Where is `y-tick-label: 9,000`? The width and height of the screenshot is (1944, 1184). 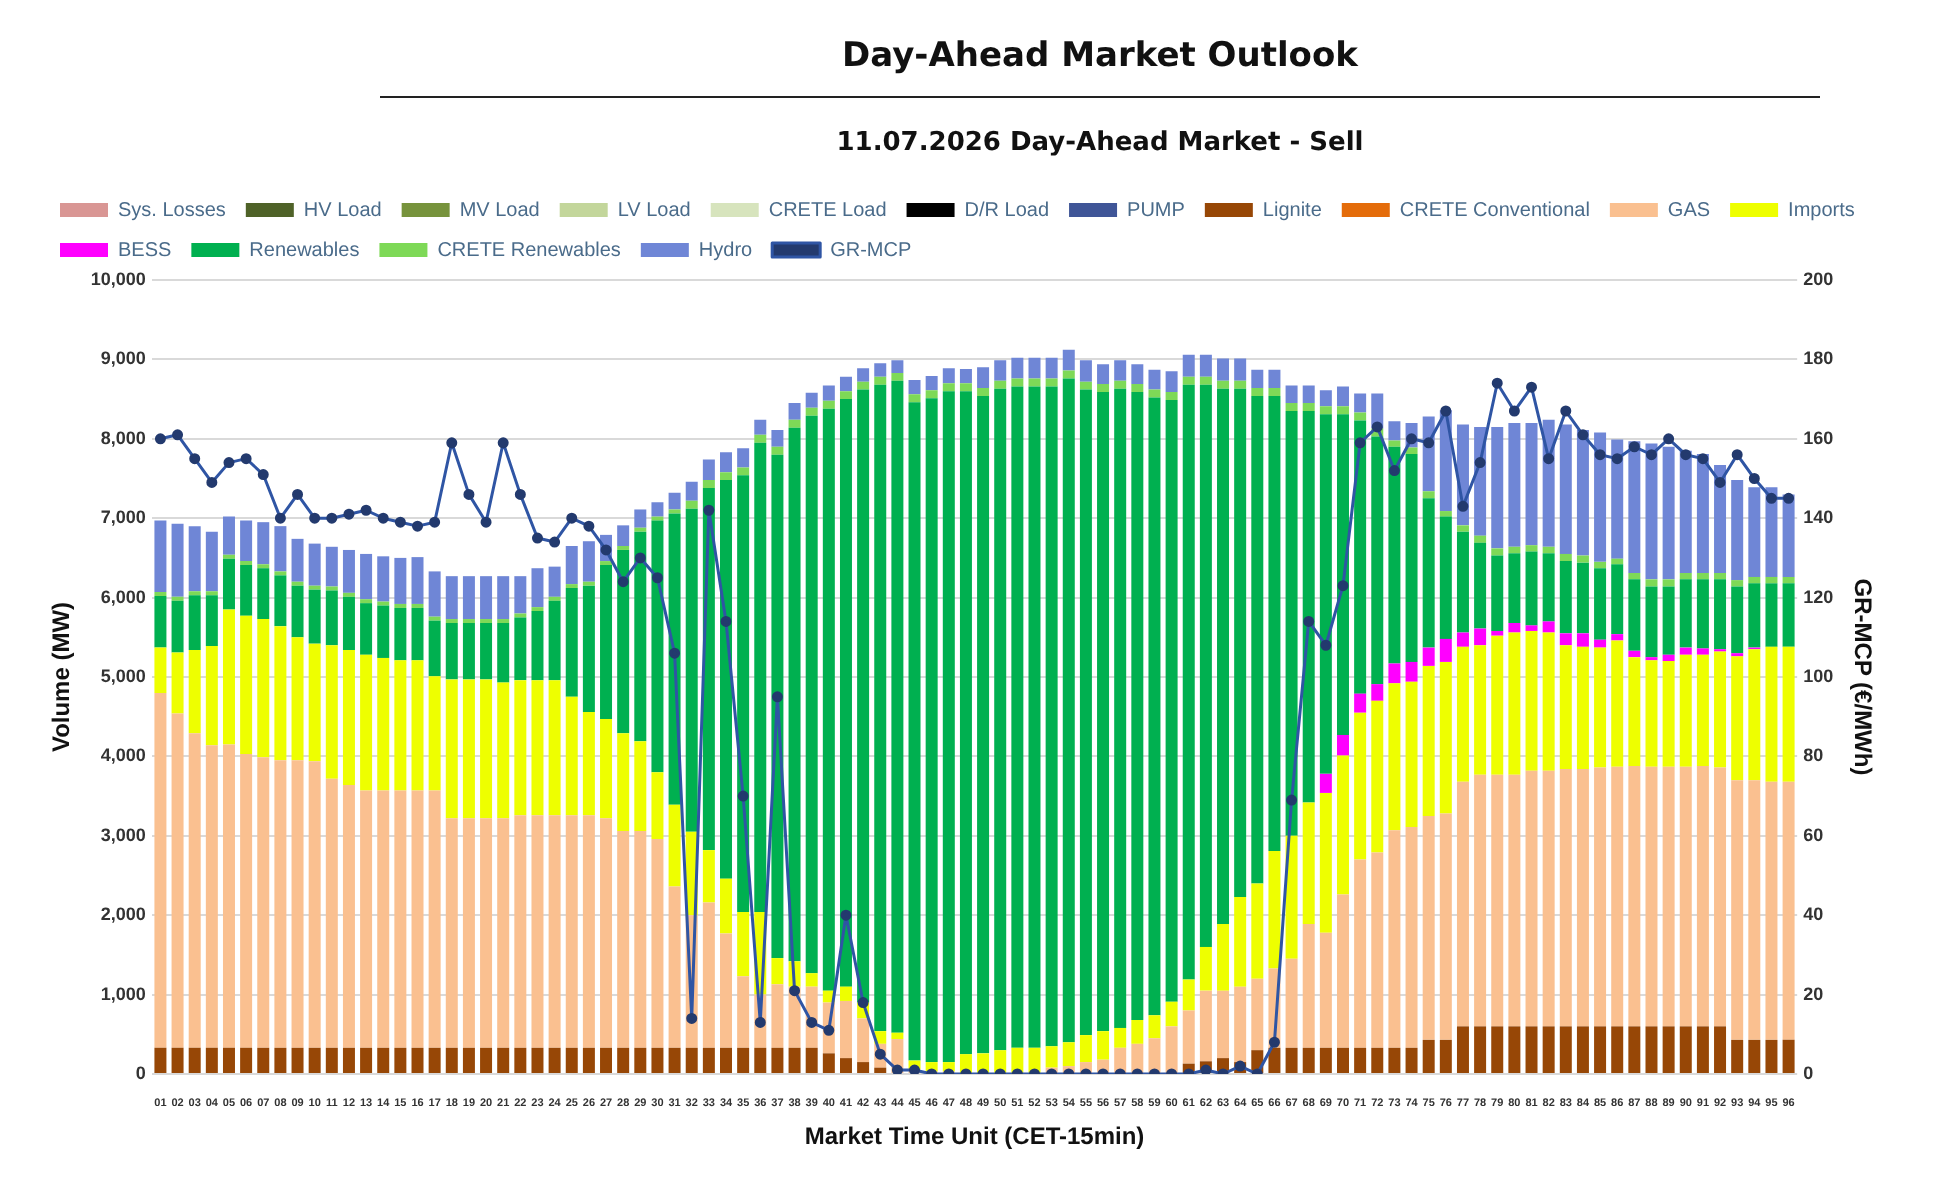 y-tick-label: 9,000 is located at coordinates (123, 358).